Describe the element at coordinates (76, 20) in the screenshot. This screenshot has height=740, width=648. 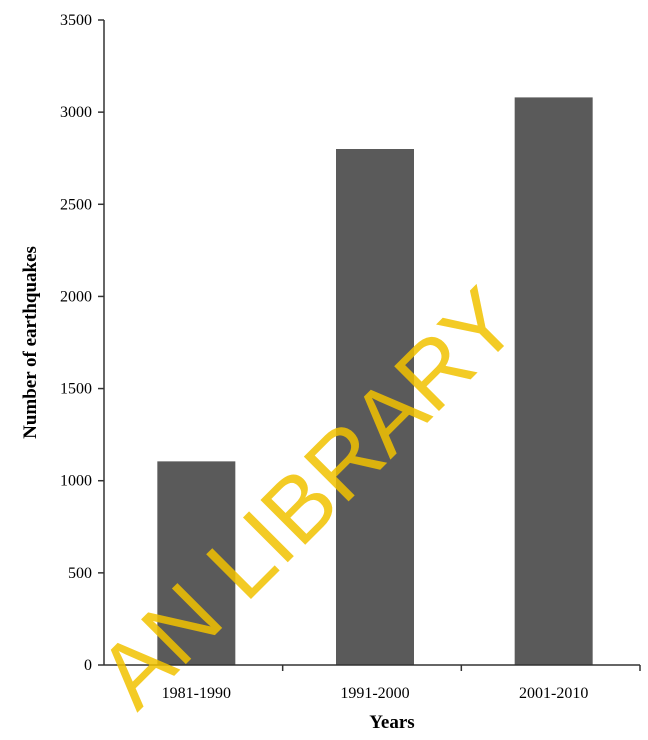
I see `y-tick-label: 3500` at that location.